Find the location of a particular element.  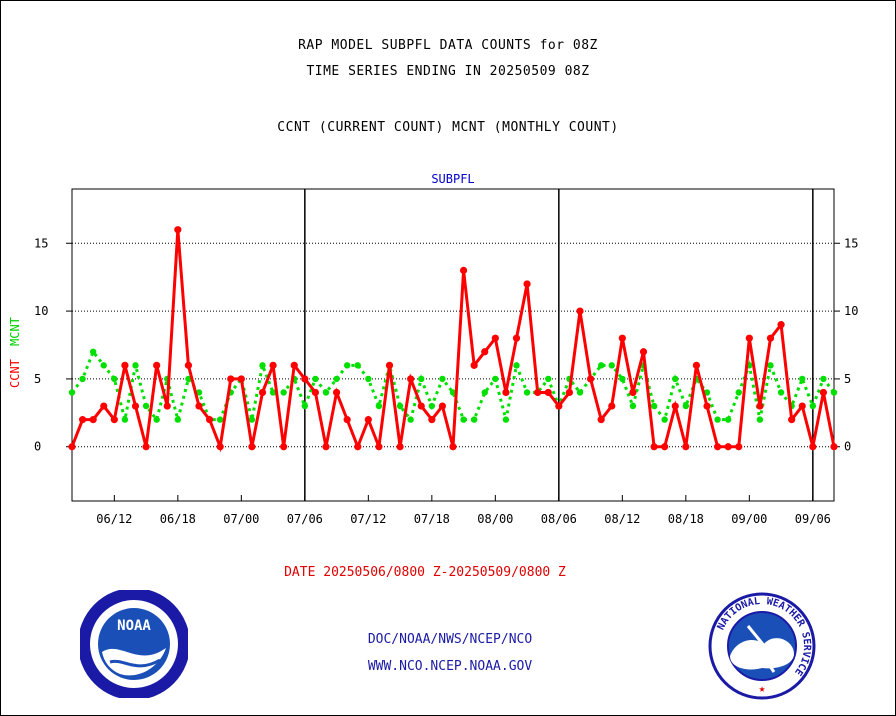

y-tick-label-right-0: 0 is located at coordinates (847, 447).